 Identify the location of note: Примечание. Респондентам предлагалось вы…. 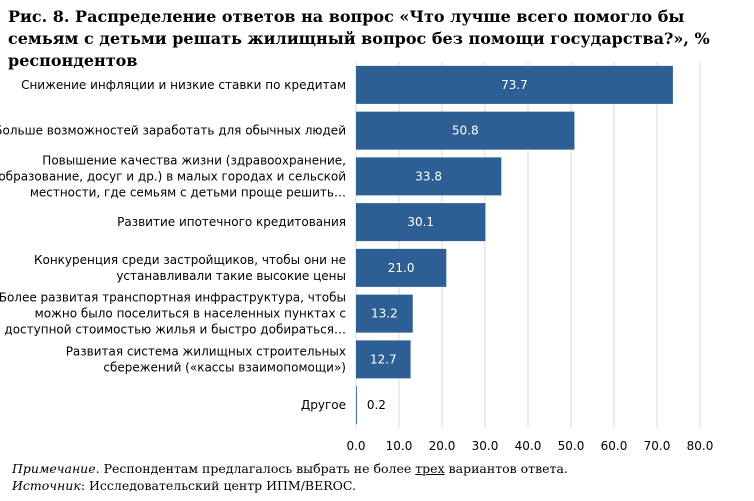
(290, 469).